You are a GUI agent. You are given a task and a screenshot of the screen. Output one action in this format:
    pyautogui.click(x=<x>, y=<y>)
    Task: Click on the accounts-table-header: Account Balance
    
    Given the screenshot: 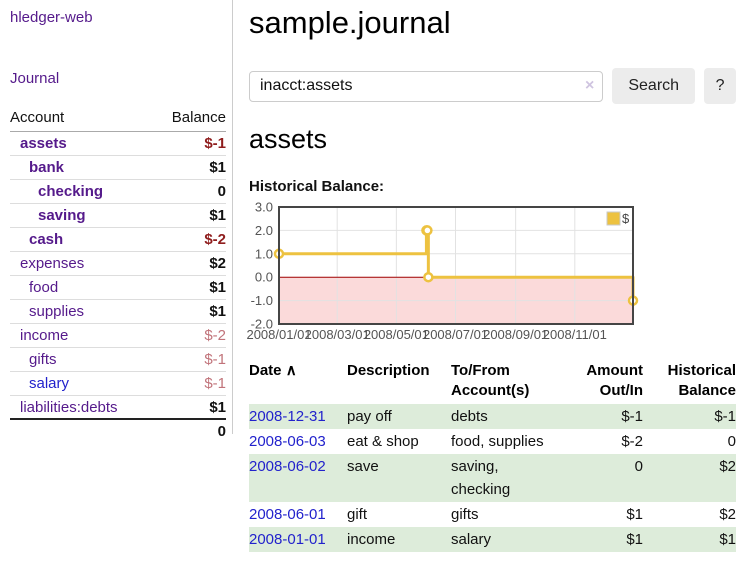 What is the action you would take?
    pyautogui.click(x=118, y=120)
    